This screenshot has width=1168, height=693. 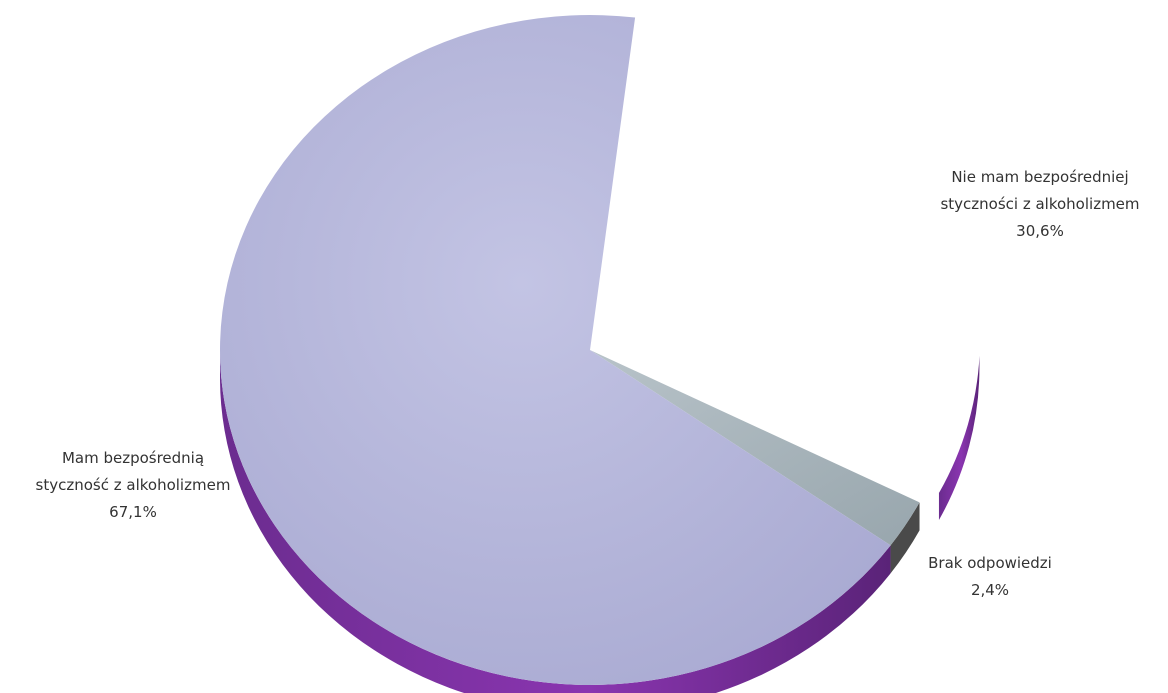 What do you see at coordinates (1040, 231) in the screenshot?
I see `slice-value-no-contact: 30,6%` at bounding box center [1040, 231].